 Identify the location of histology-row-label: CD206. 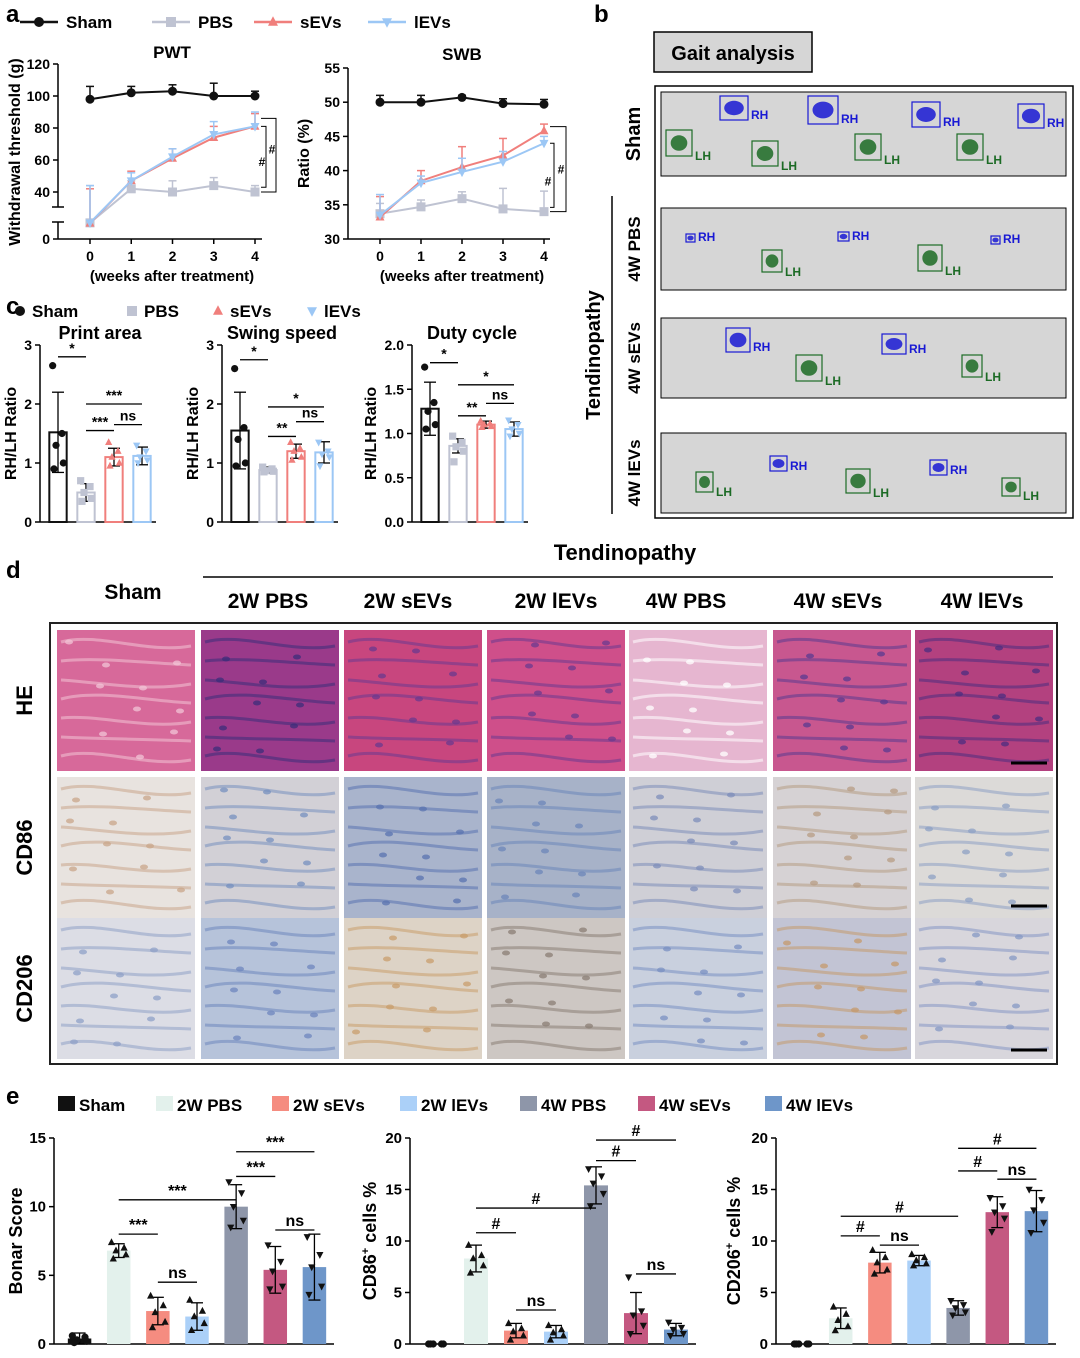
(24, 988).